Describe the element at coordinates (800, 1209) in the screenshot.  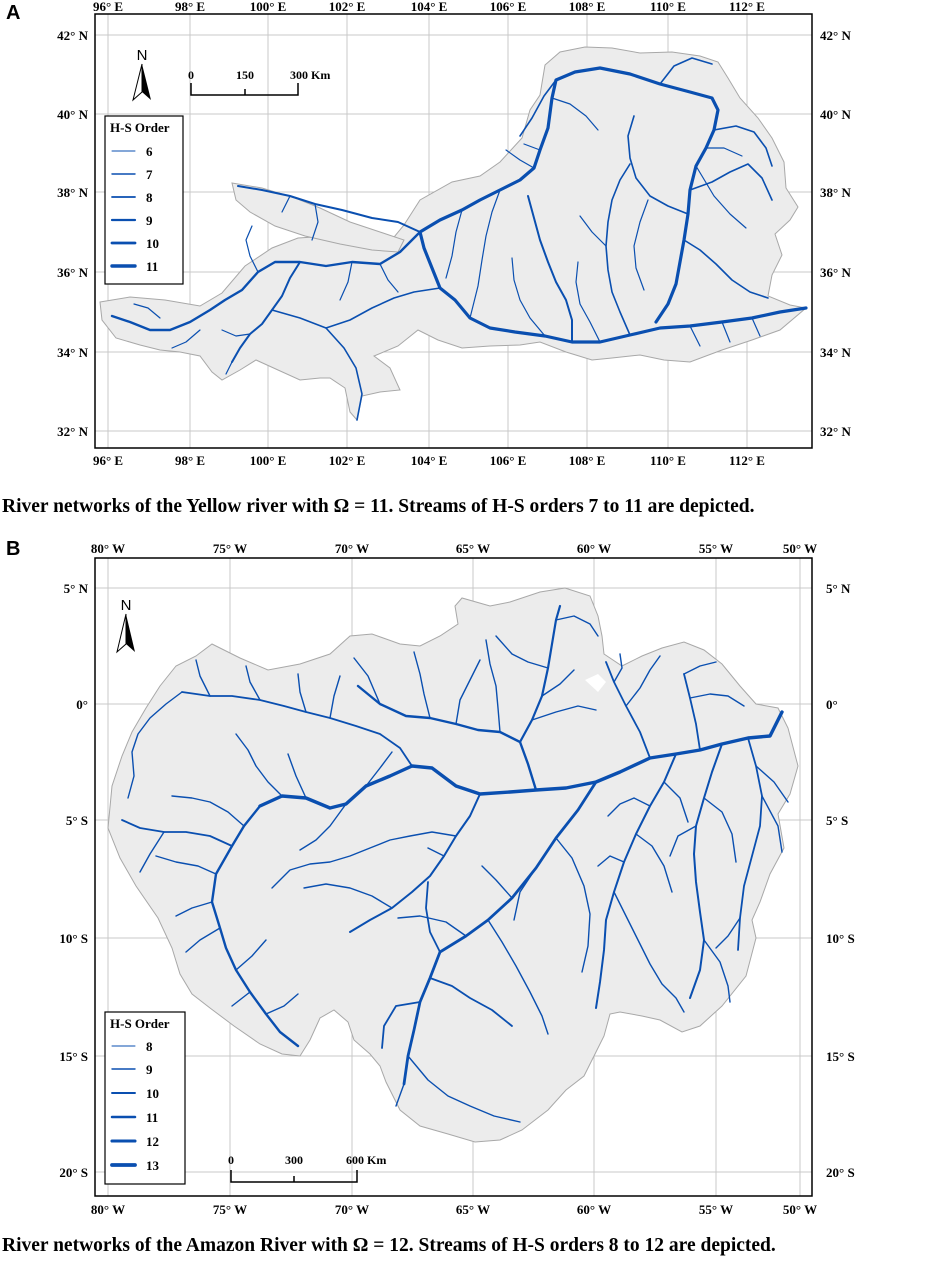
I see `lon-tick: 50° W` at that location.